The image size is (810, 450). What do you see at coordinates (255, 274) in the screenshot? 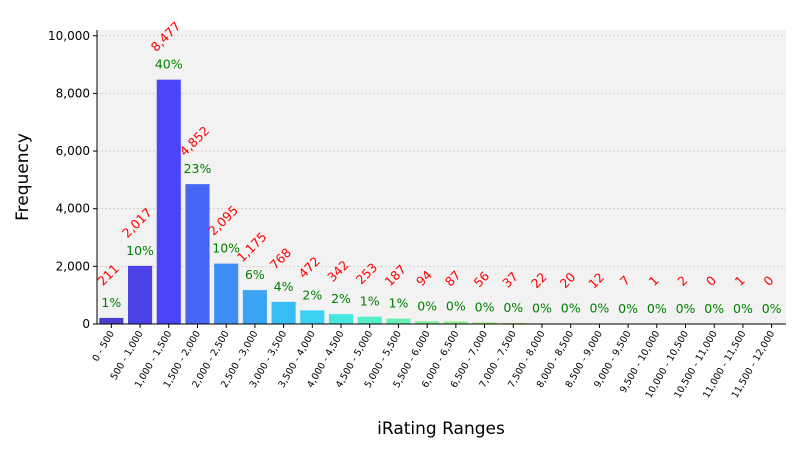
I see `percent-label: 6%` at bounding box center [255, 274].